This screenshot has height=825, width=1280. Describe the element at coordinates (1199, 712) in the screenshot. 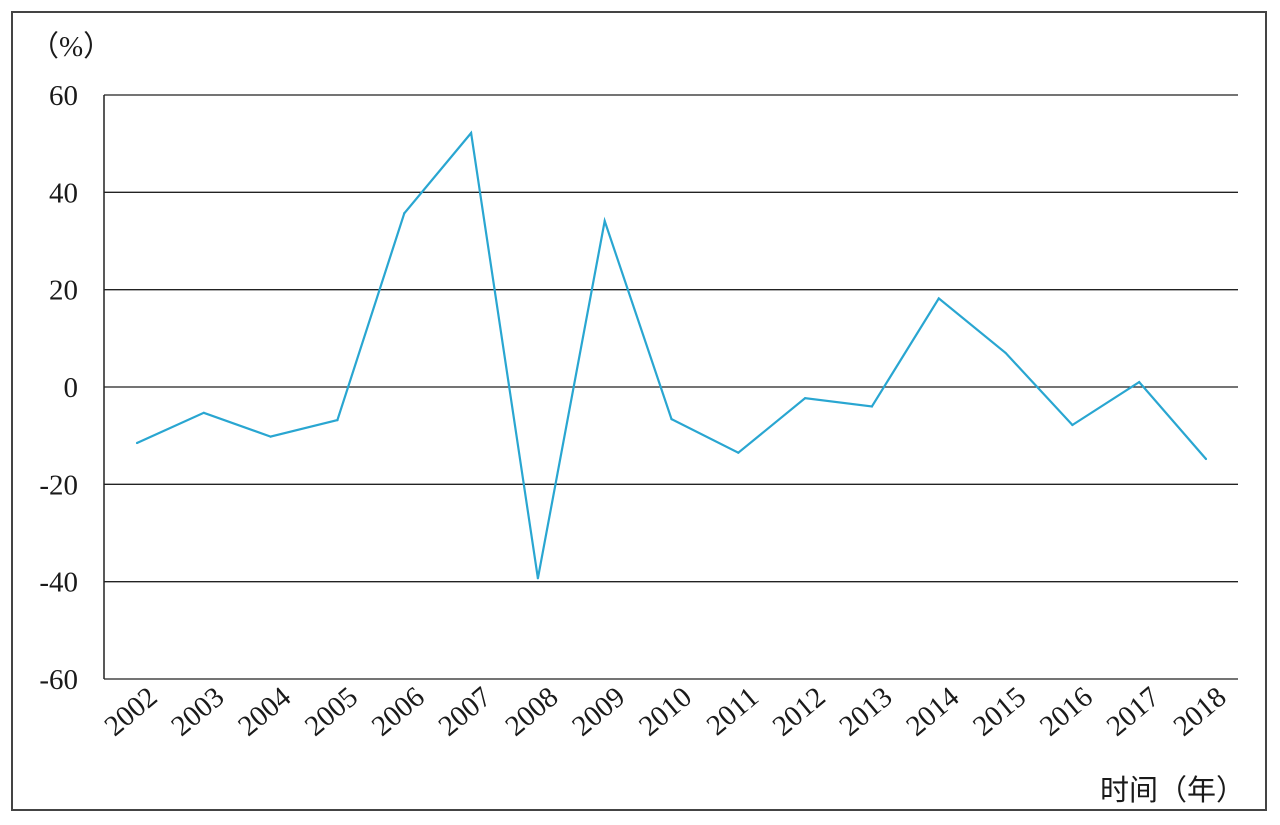

I see `x-tick-label: 2018` at that location.